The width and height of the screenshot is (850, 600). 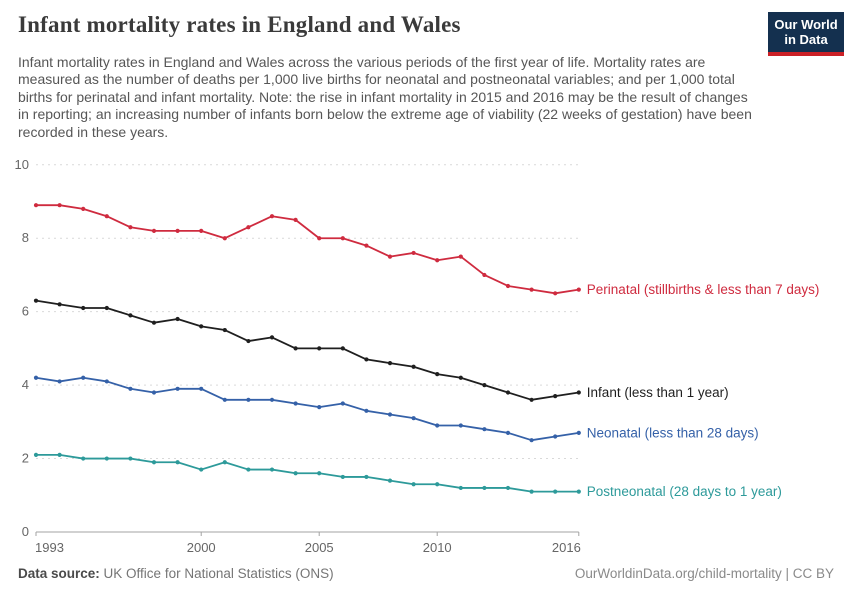 I want to click on series-infant: Infant (less than 1 year), so click(x=381, y=350).